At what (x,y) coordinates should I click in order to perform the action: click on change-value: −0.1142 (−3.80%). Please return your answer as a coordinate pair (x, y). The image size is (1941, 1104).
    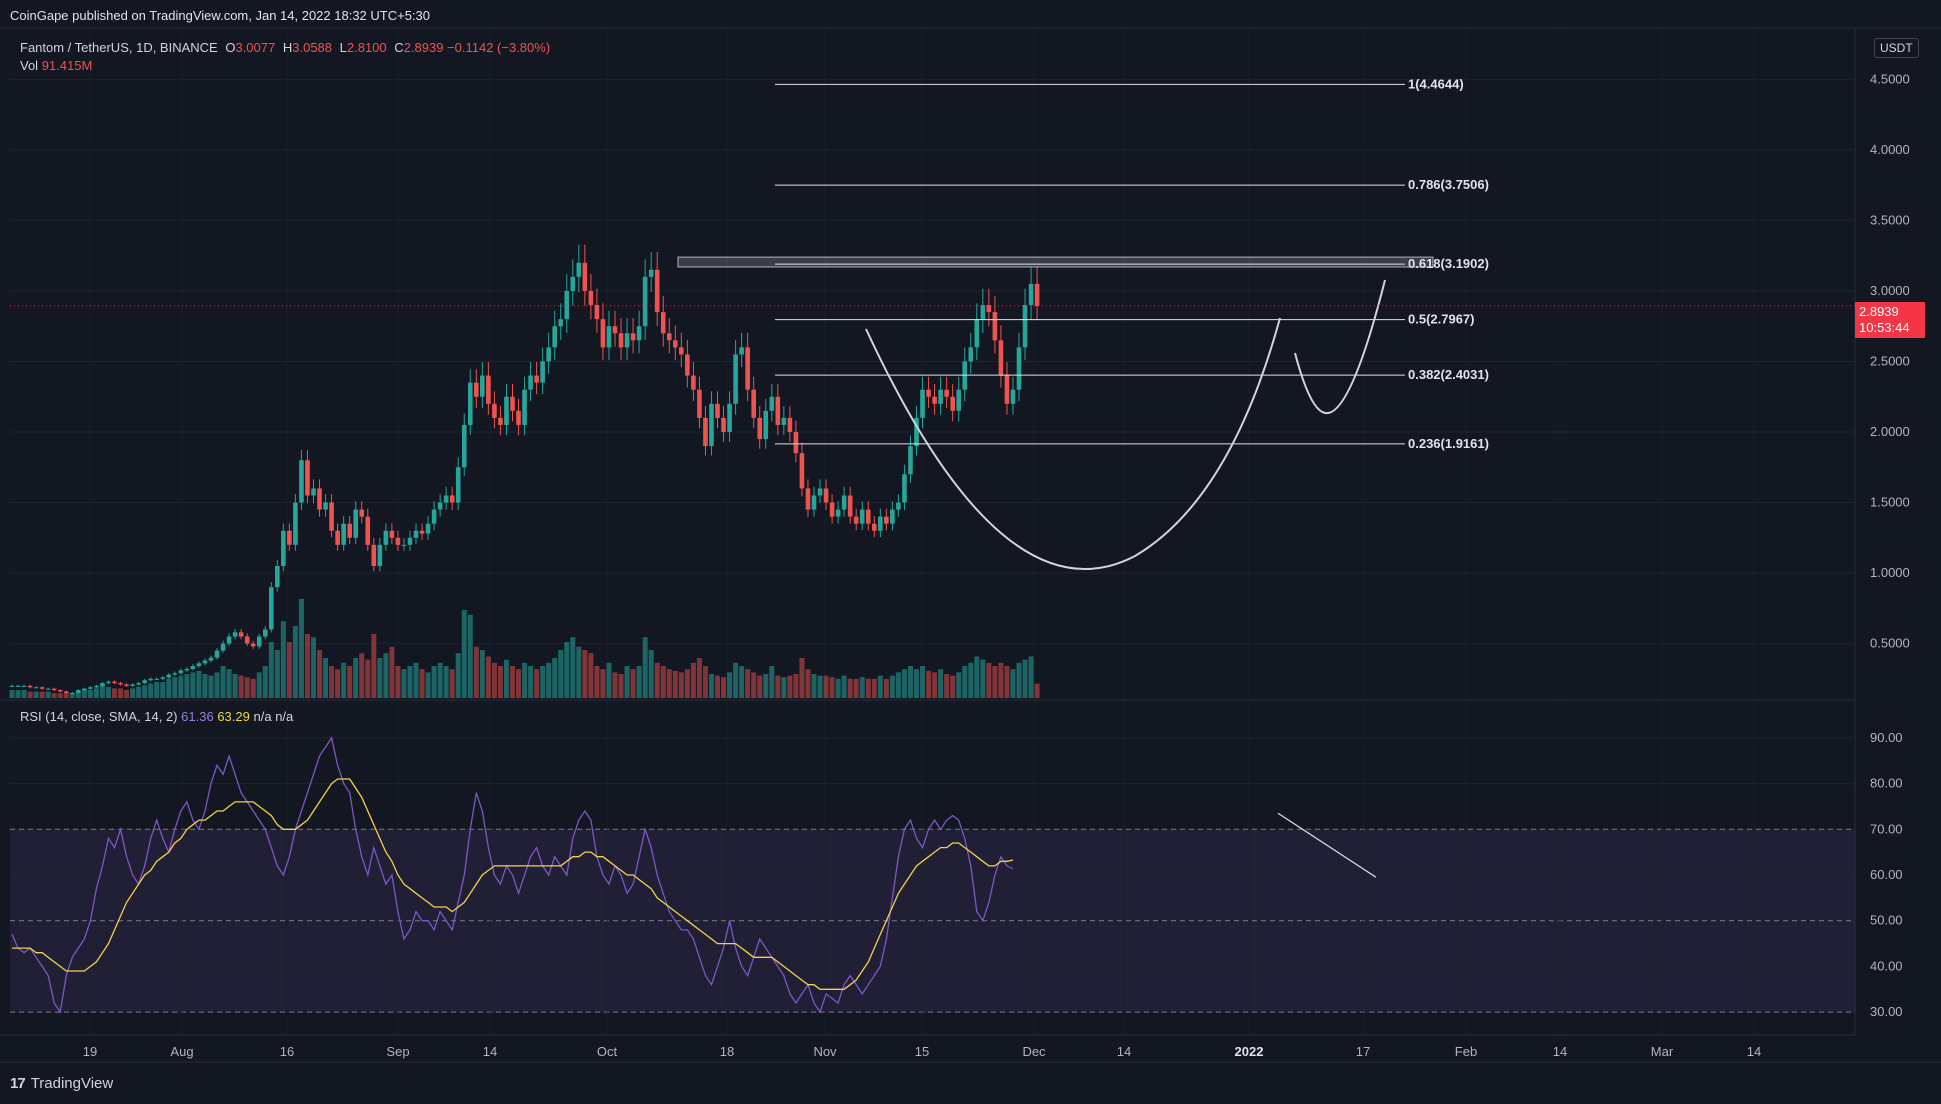
    Looking at the image, I should click on (499, 47).